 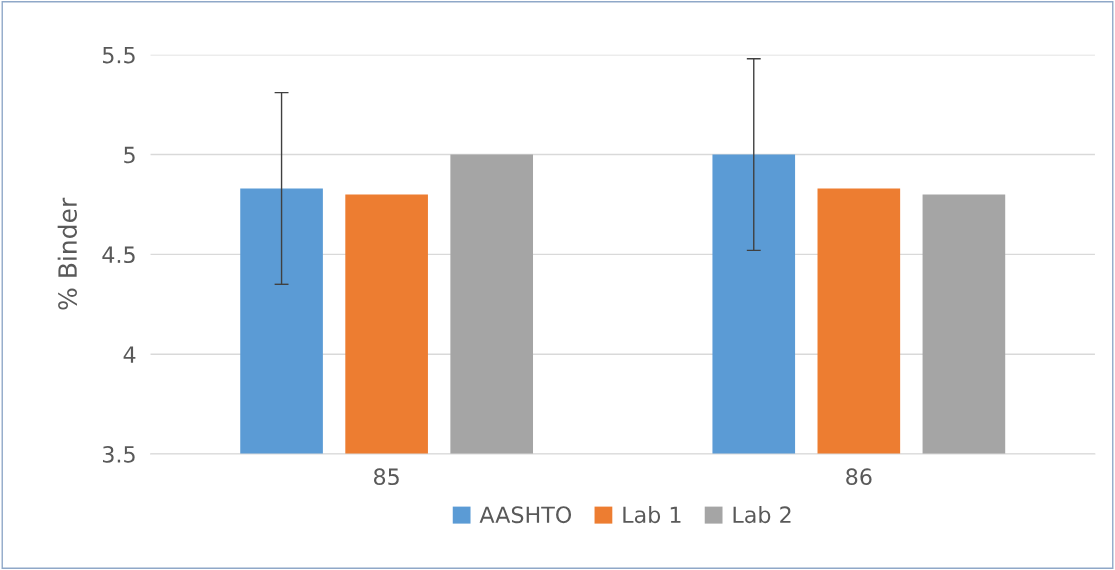 I want to click on y-tick-label: 3.5, so click(x=118, y=454).